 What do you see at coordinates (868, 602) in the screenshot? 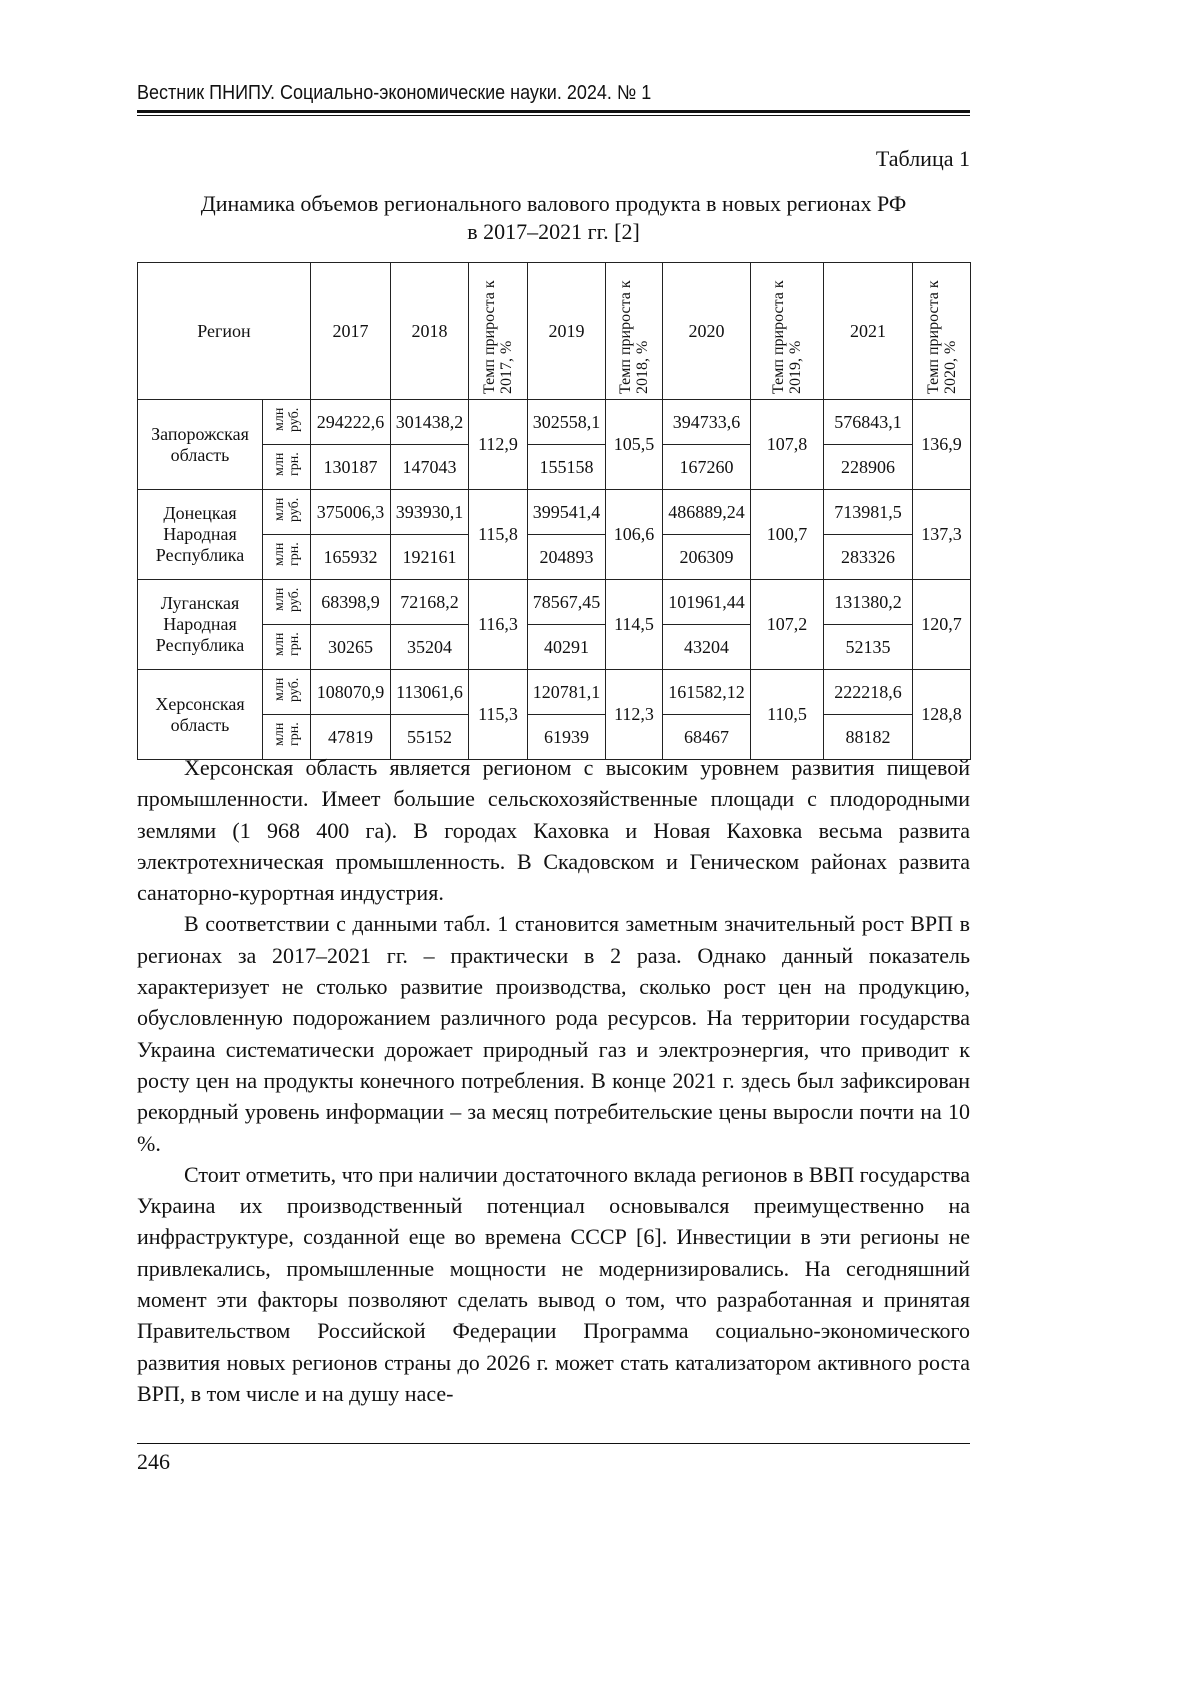
I see `value-rub: 131380,2` at bounding box center [868, 602].